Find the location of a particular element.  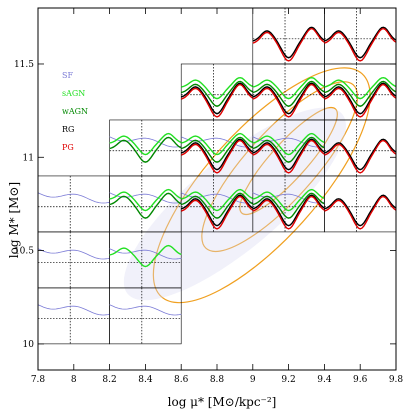

legend-entry-wagn: wAGN is located at coordinates (75, 111).